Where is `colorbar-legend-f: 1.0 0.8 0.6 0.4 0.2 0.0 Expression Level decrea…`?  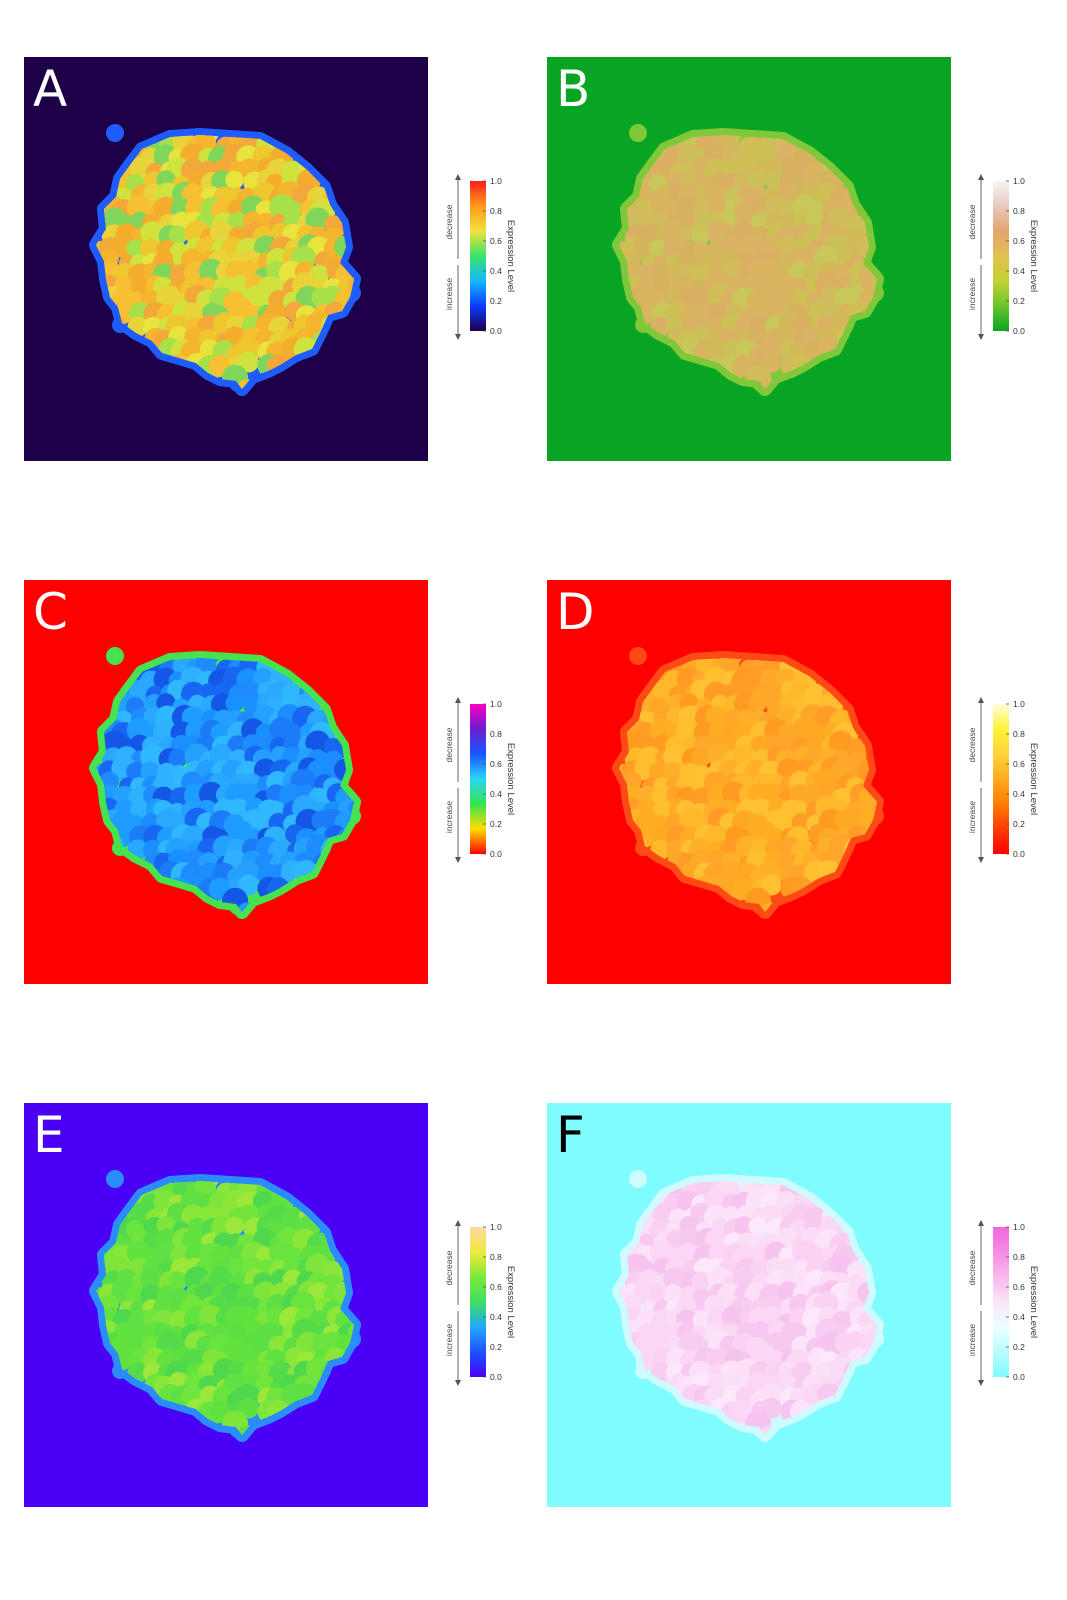
colorbar-legend-f: 1.0 0.8 0.6 0.4 0.2 0.0 Expression Level decrea… is located at coordinates (1001, 1308).